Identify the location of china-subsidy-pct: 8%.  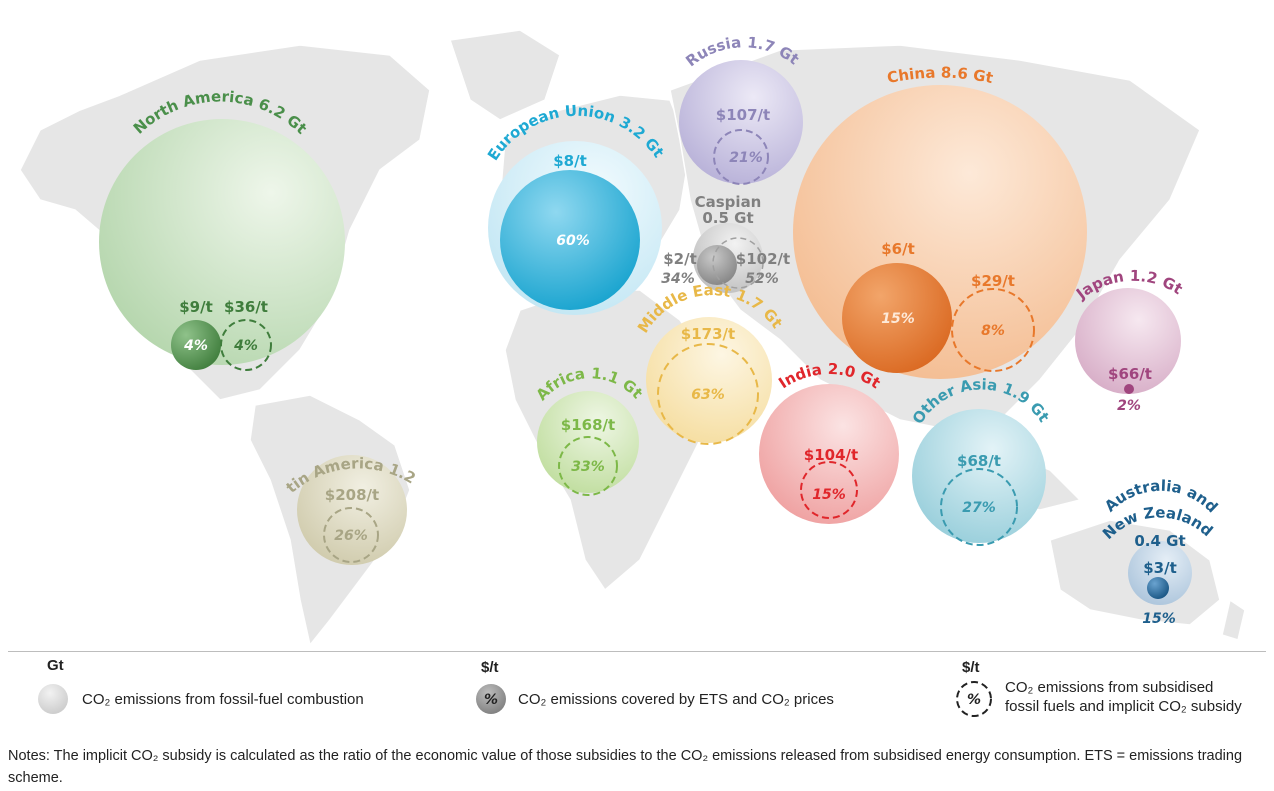
(993, 331).